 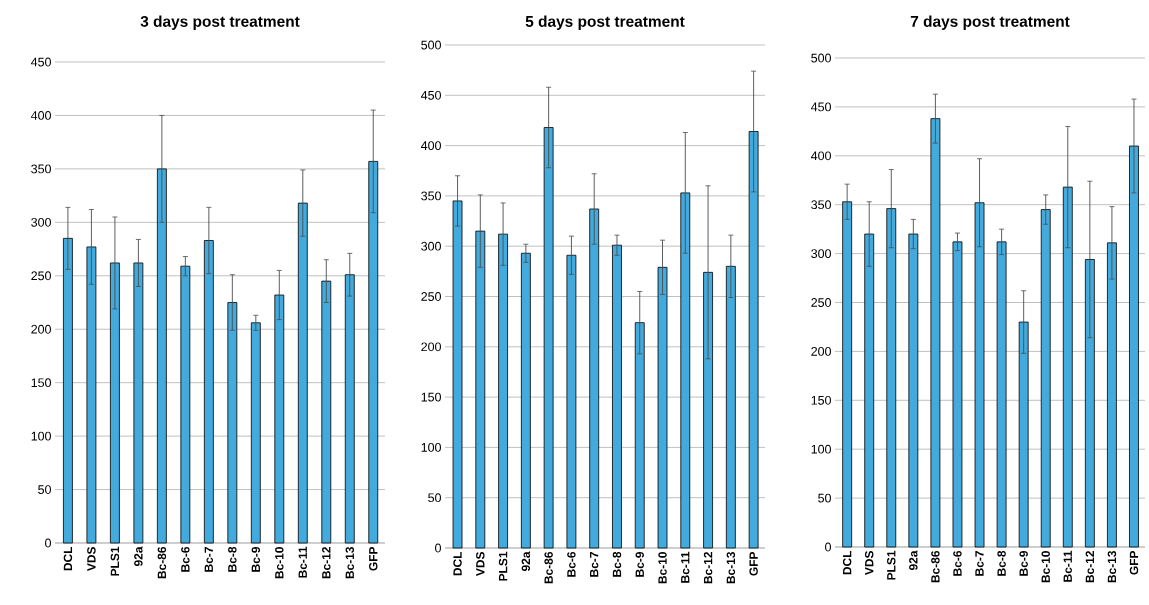 I want to click on chart-title: 7 days post treatment, so click(x=990, y=22).